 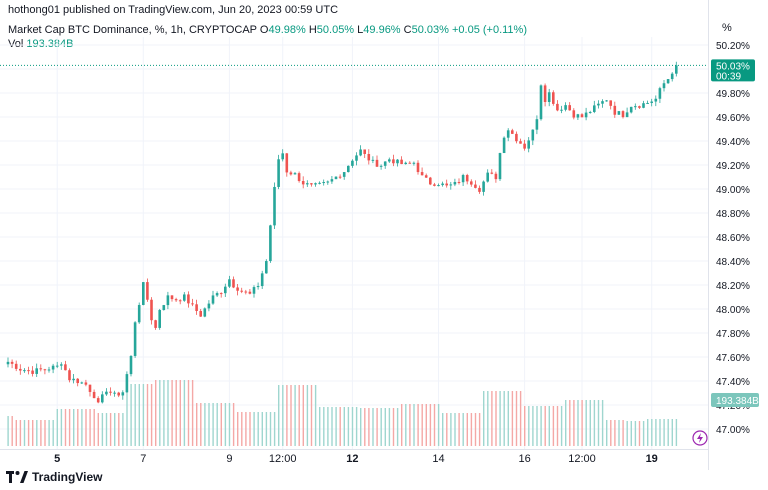 I want to click on high-label: H, so click(x=312, y=30).